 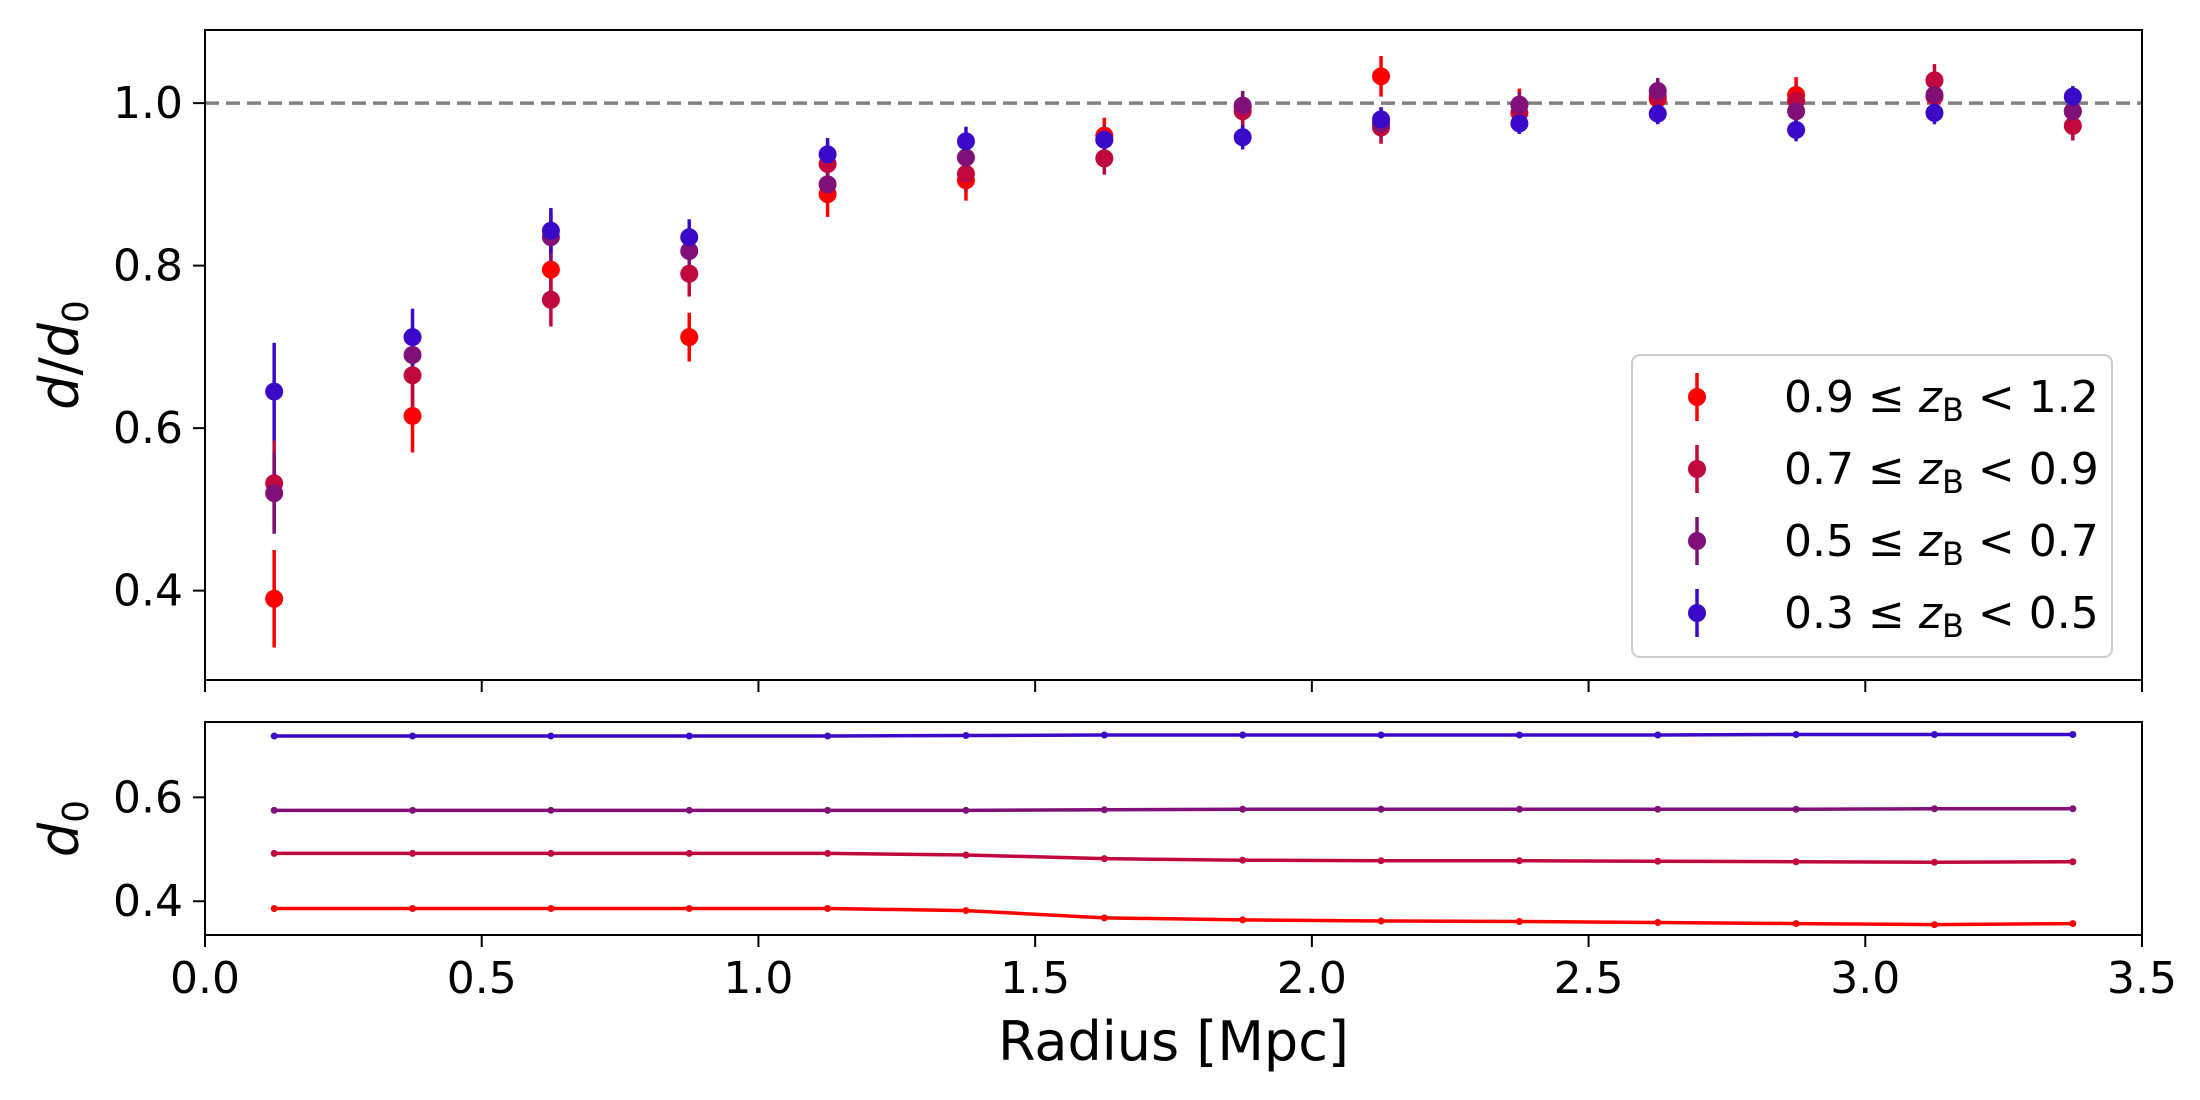 What do you see at coordinates (482, 978) in the screenshot?
I see `x-tick-label: 0.5` at bounding box center [482, 978].